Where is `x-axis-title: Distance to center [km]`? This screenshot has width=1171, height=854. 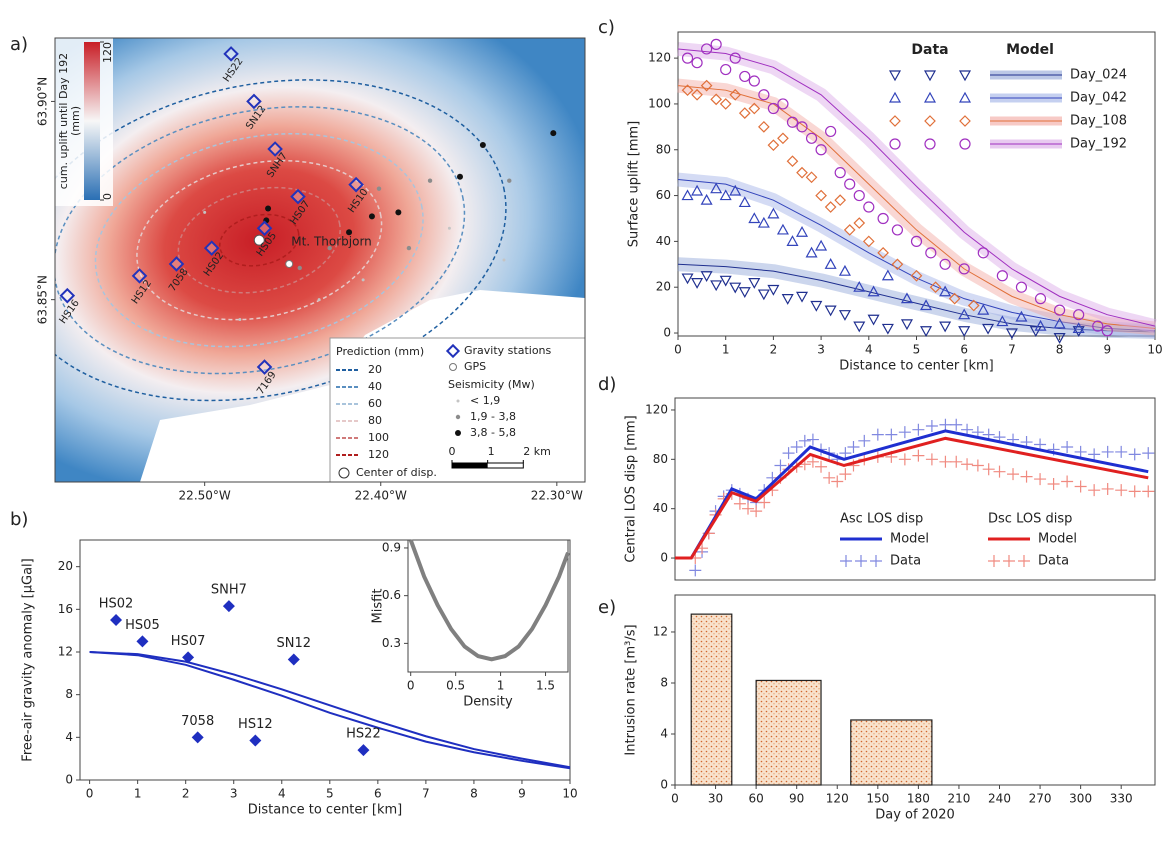
x-axis-title: Distance to center [km] is located at coordinates (325, 810).